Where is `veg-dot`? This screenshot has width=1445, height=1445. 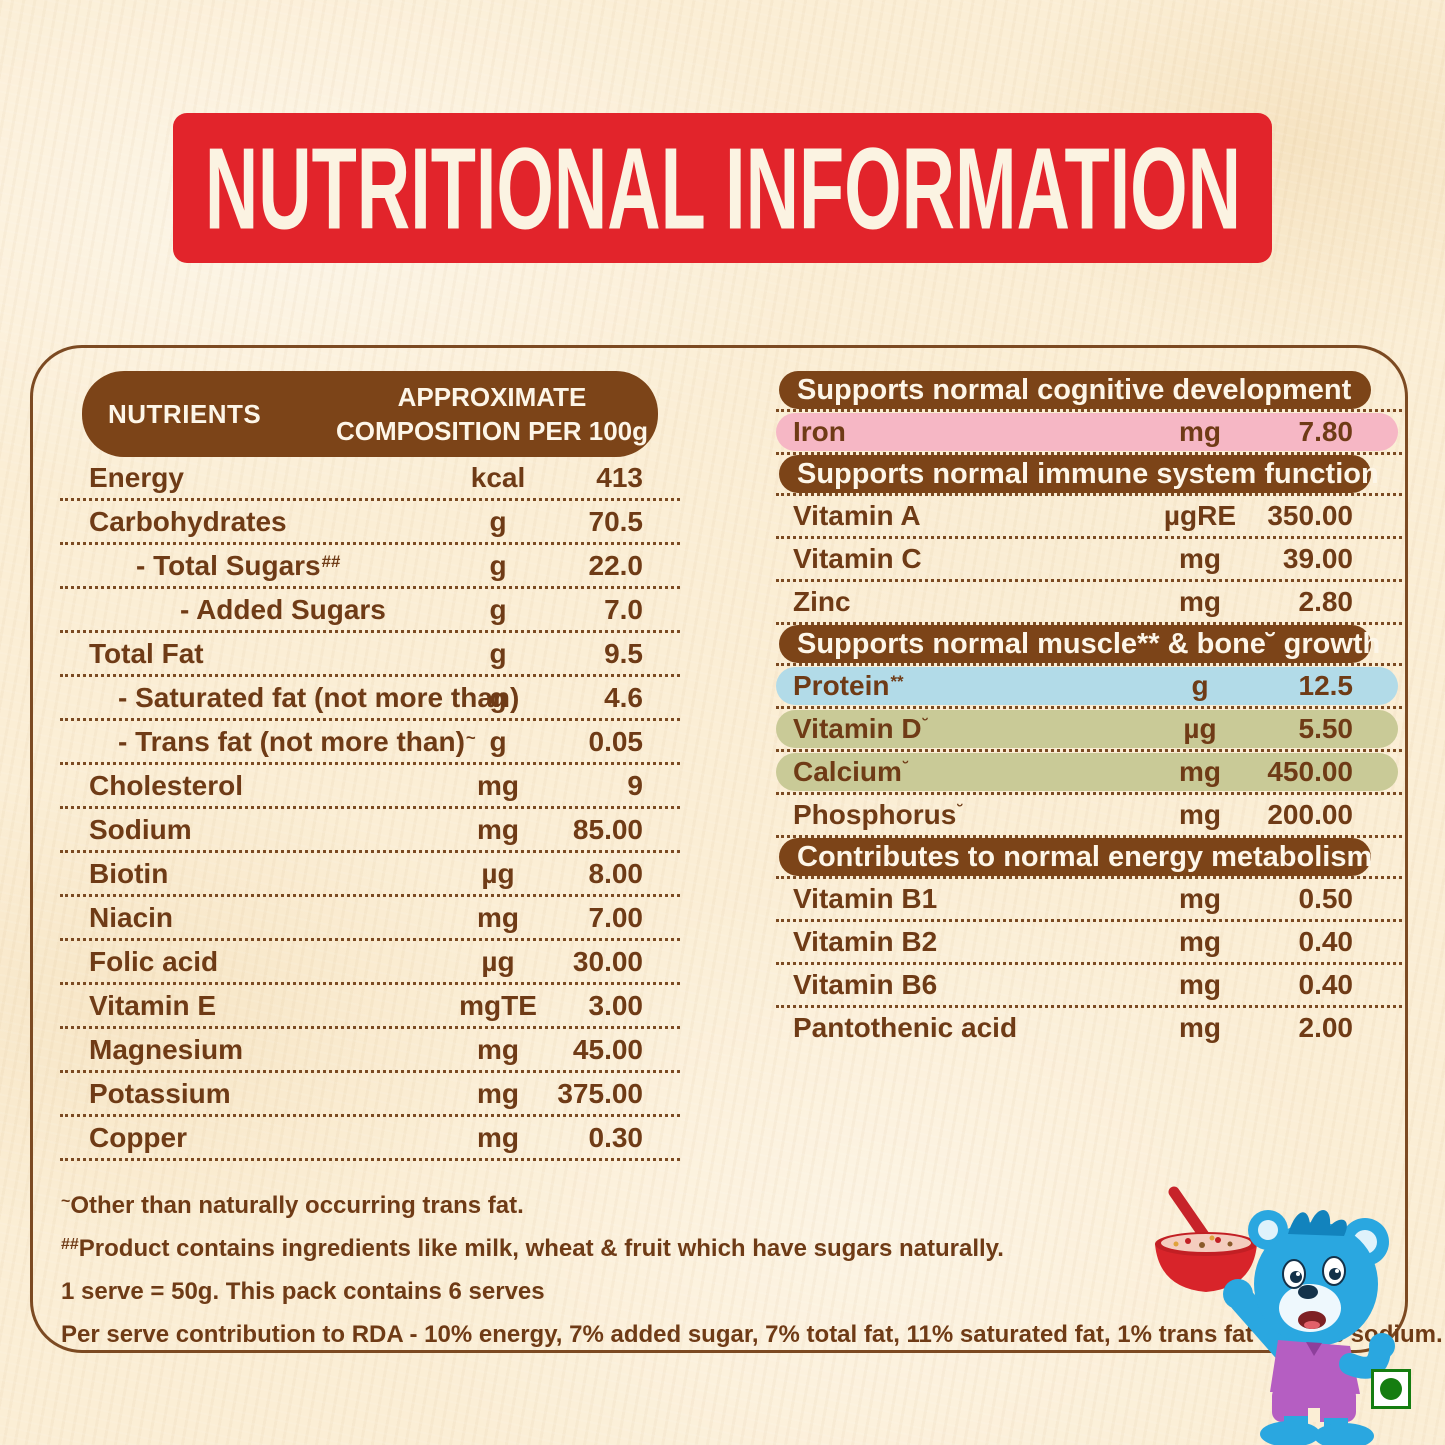 veg-dot is located at coordinates (1391, 1389).